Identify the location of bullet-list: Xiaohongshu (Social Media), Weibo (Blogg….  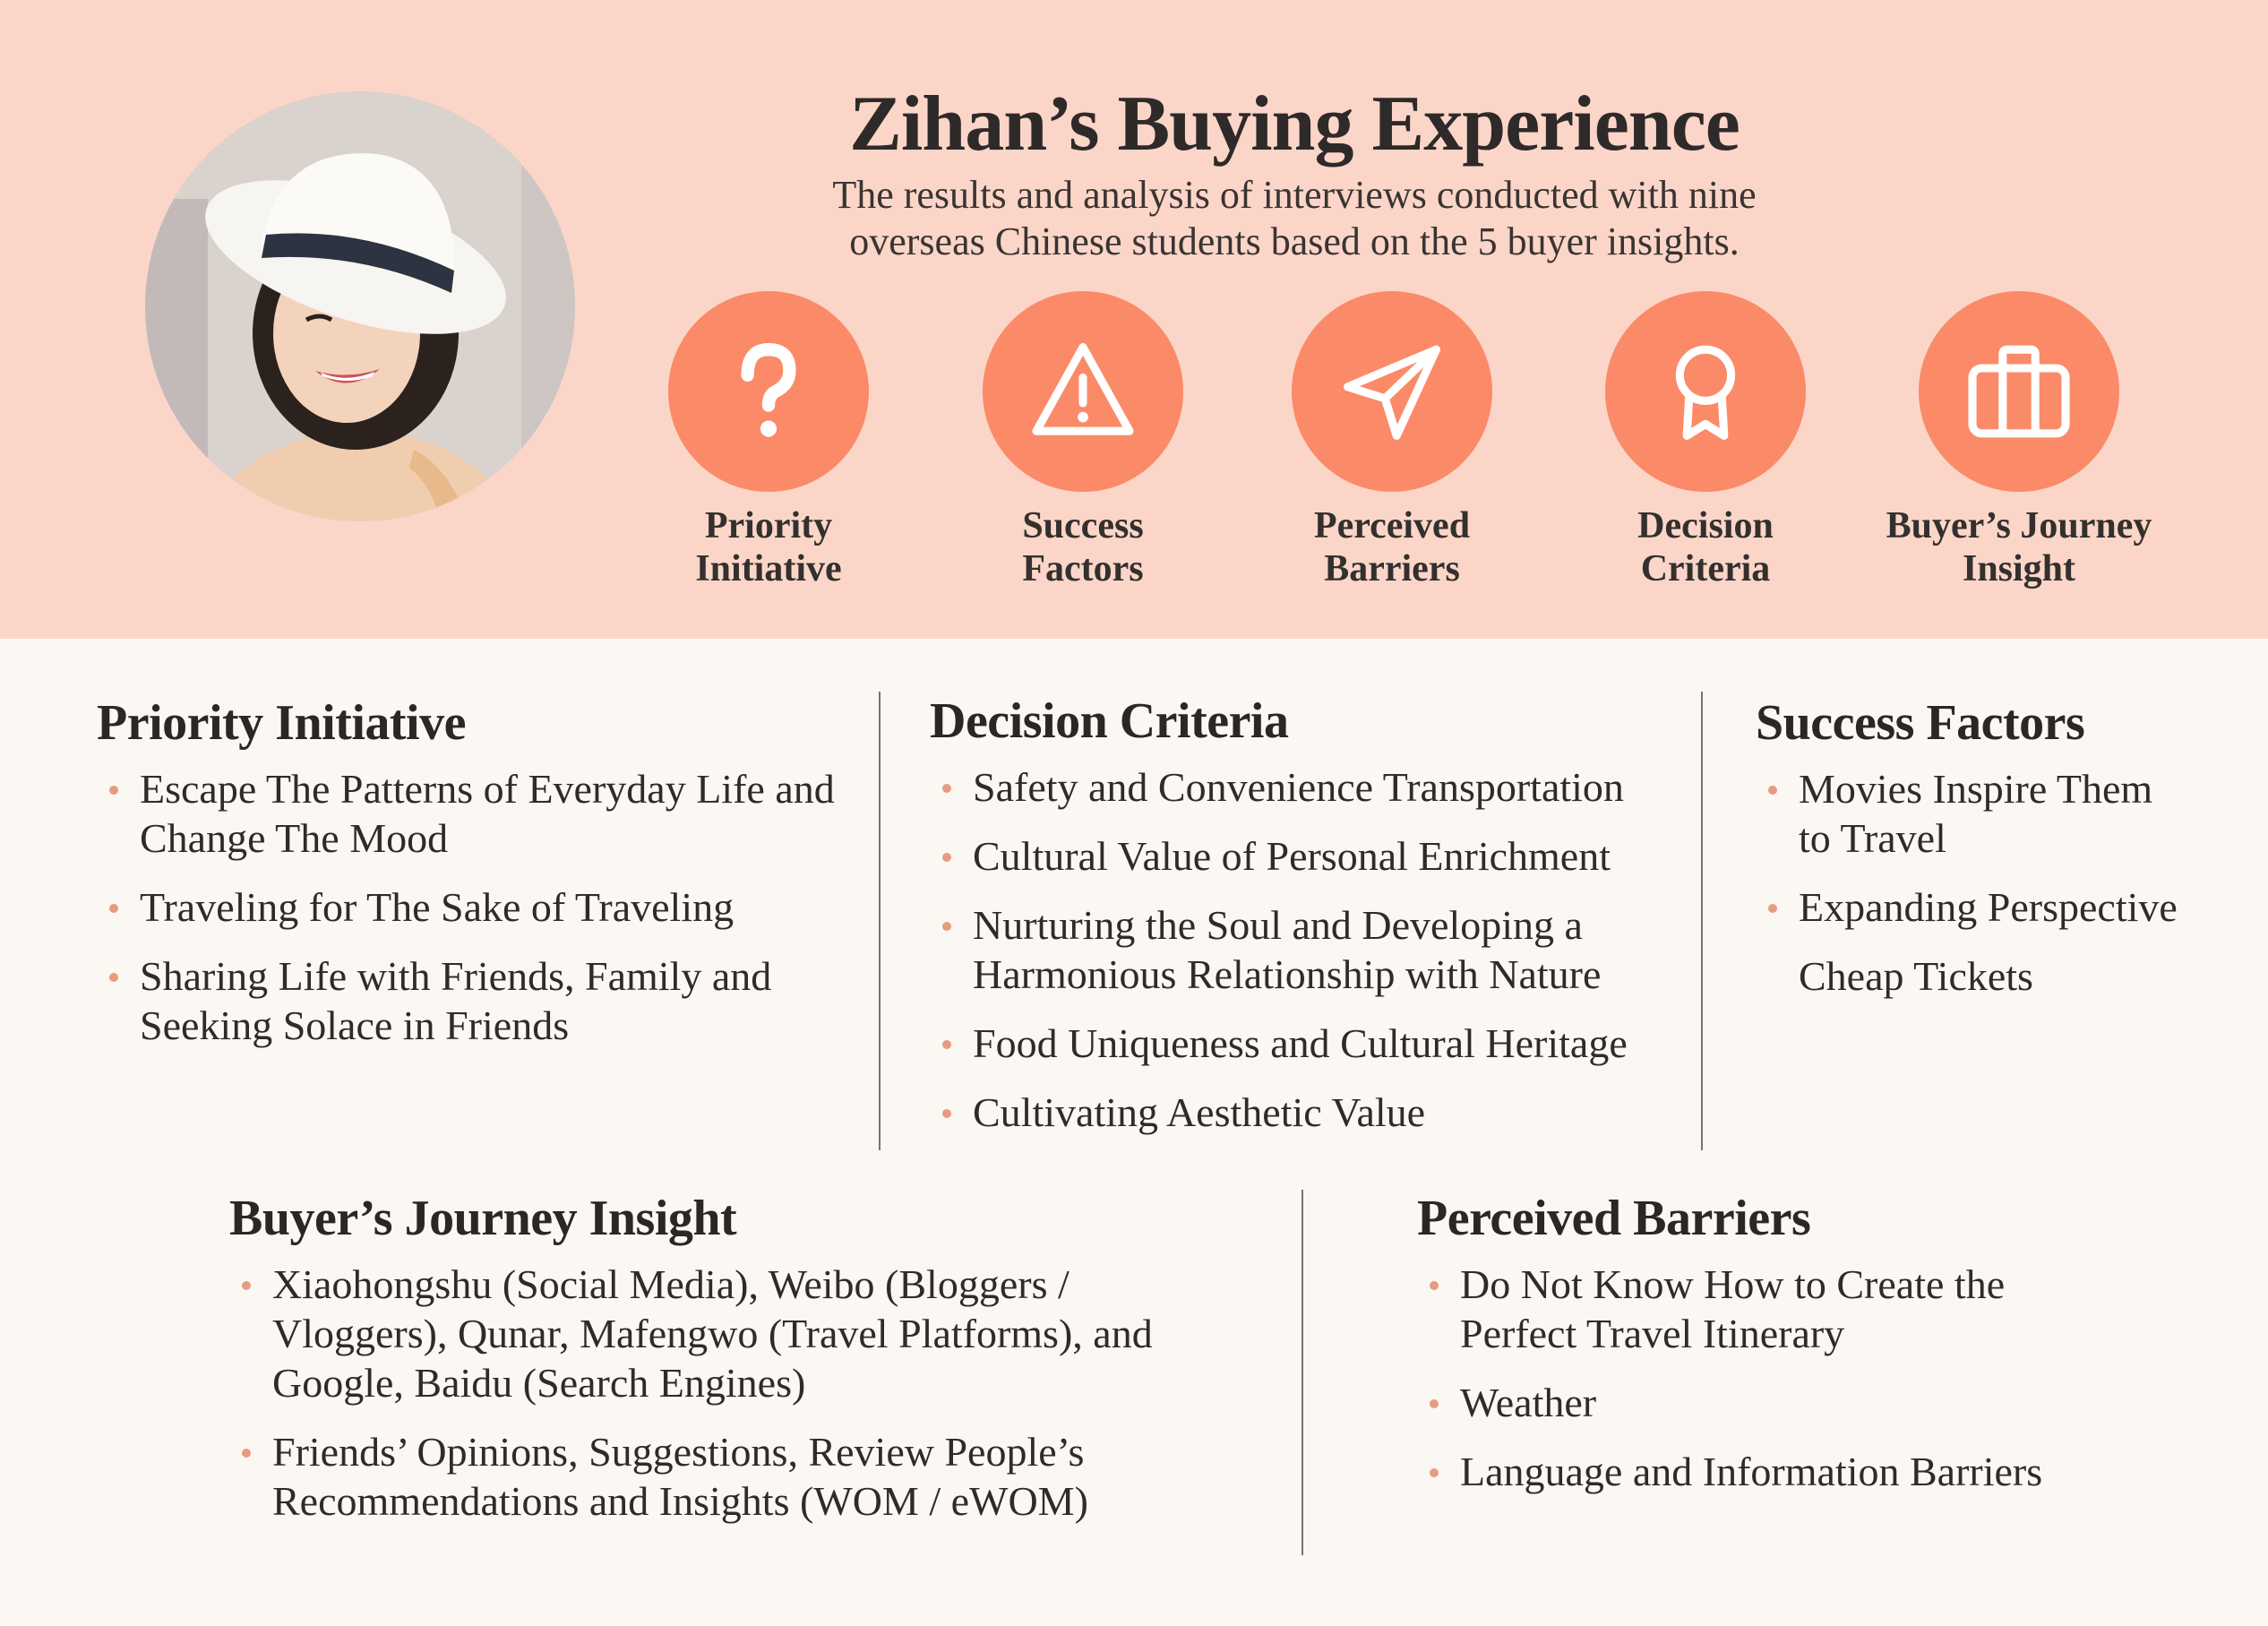
(767, 1393).